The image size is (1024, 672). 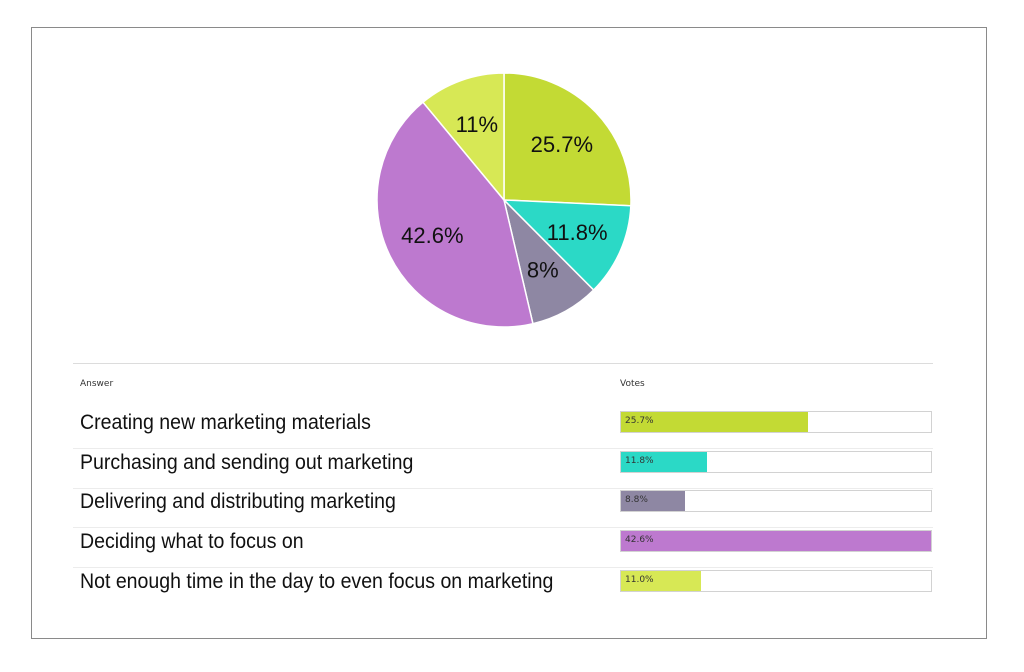 What do you see at coordinates (639, 580) in the screenshot?
I see `vote-percent: 11.0%` at bounding box center [639, 580].